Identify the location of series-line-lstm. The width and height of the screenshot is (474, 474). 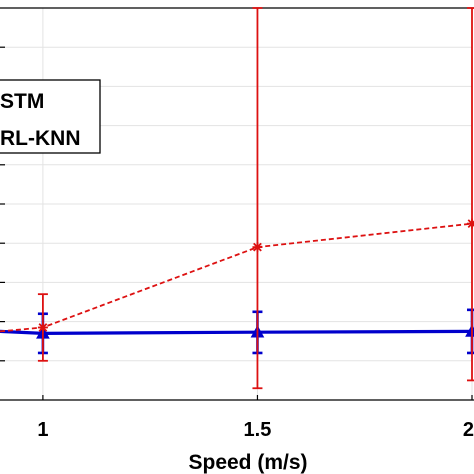
(236, 332).